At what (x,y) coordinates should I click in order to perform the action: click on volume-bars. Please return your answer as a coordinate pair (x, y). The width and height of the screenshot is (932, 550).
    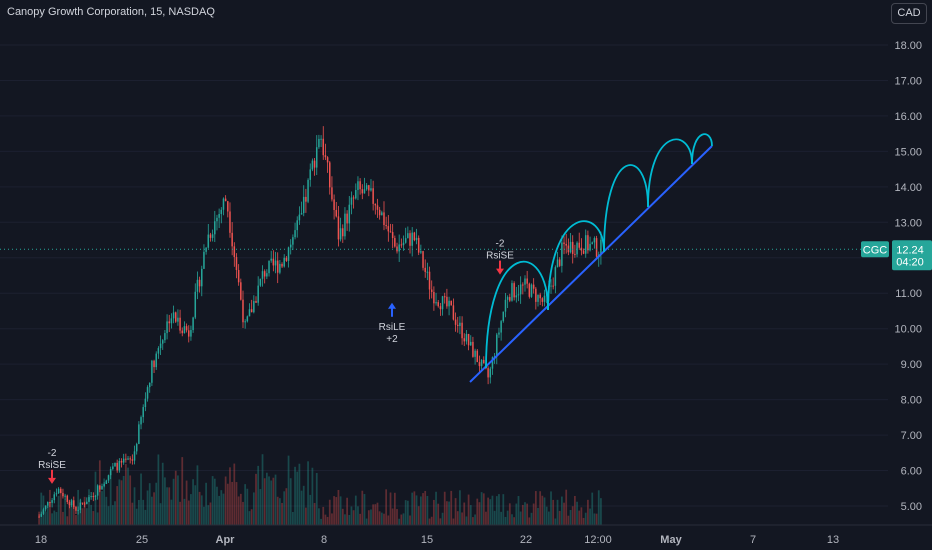
    Looking at the image, I should click on (320, 489).